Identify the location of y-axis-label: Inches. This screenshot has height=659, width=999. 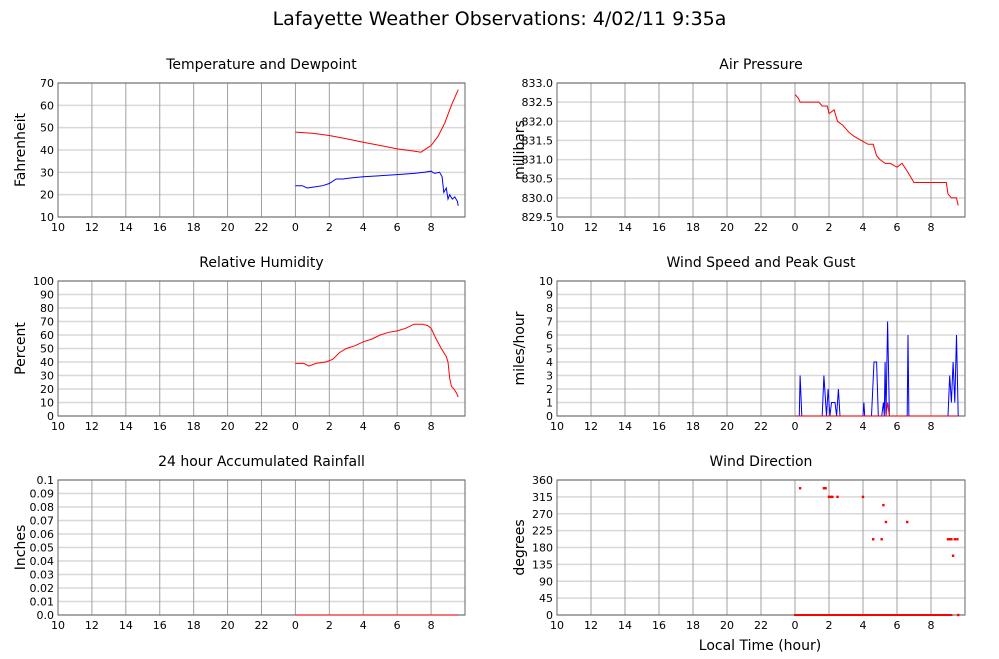
(21, 547).